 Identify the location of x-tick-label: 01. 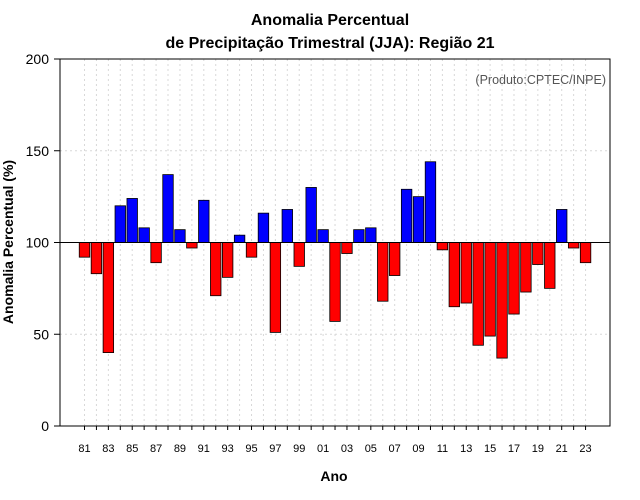
(323, 449).